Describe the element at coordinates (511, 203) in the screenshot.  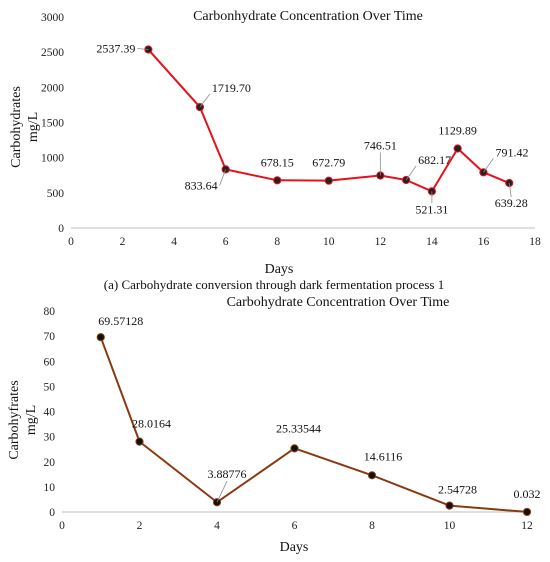
I see `chart-a-data-label: 639.28` at that location.